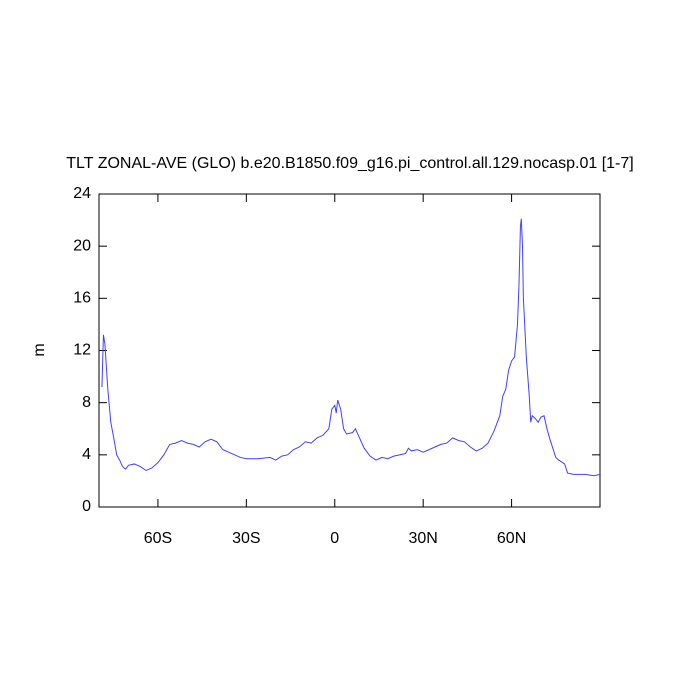  What do you see at coordinates (82, 298) in the screenshot?
I see `y-tick-label: 16` at bounding box center [82, 298].